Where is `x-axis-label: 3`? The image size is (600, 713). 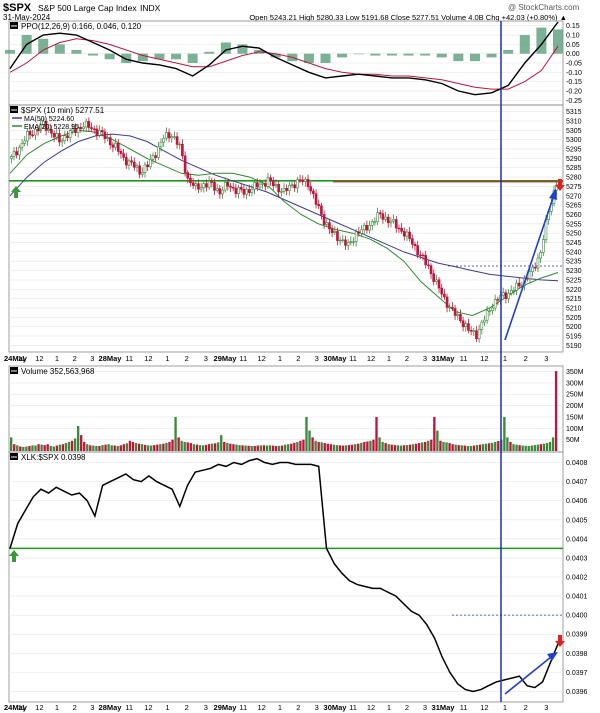
x-axis-label: 3 is located at coordinates (546, 358).